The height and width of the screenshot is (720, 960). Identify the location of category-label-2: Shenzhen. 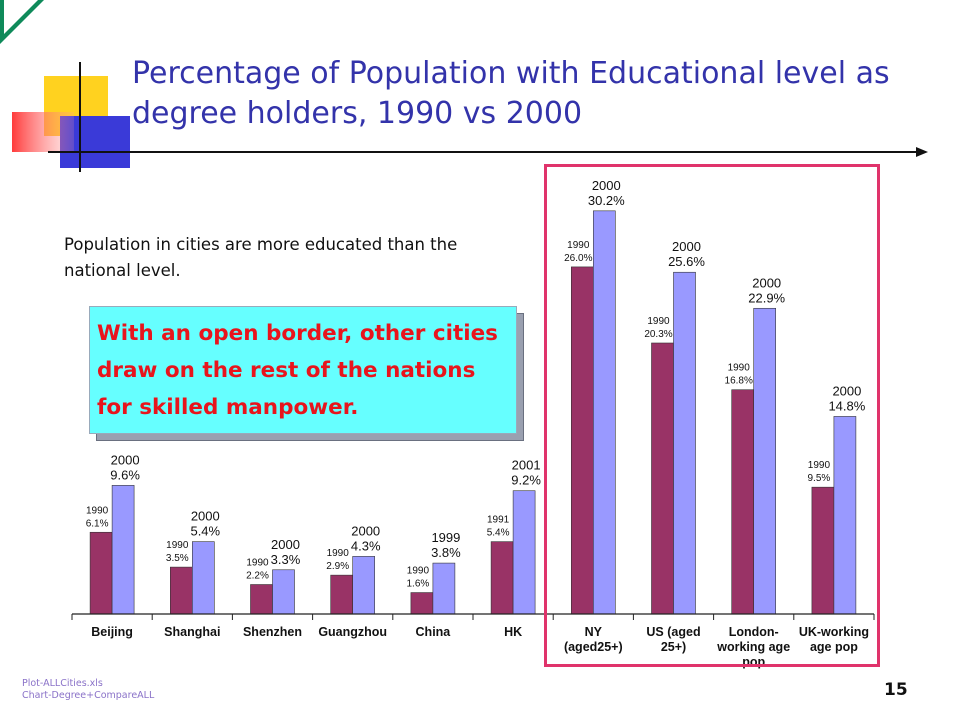
(272, 632).